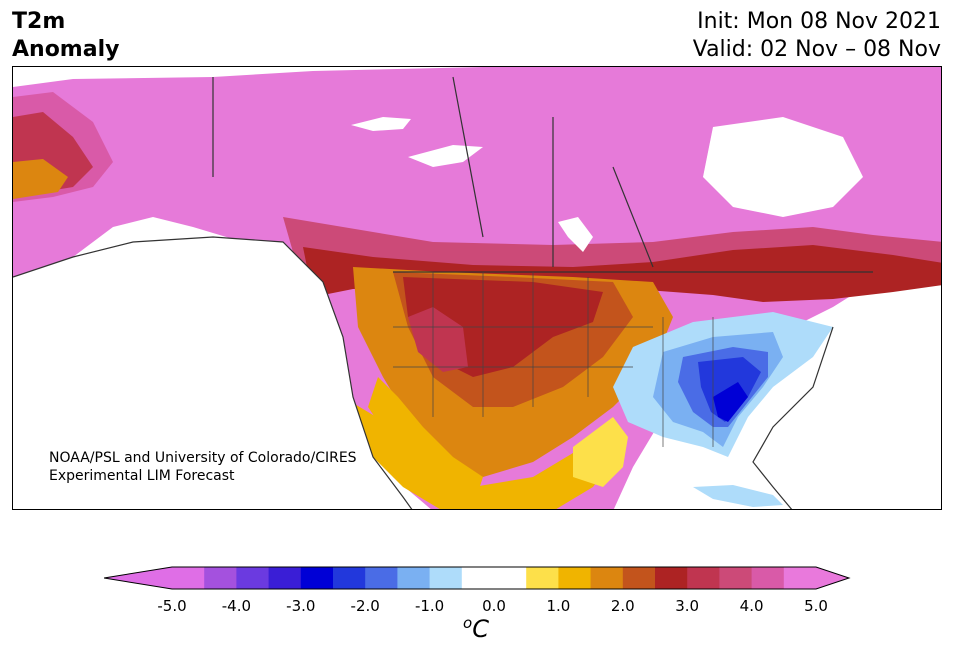 The width and height of the screenshot is (953, 655). What do you see at coordinates (172, 606) in the screenshot?
I see `colorbar-tick-label: -5.0` at bounding box center [172, 606].